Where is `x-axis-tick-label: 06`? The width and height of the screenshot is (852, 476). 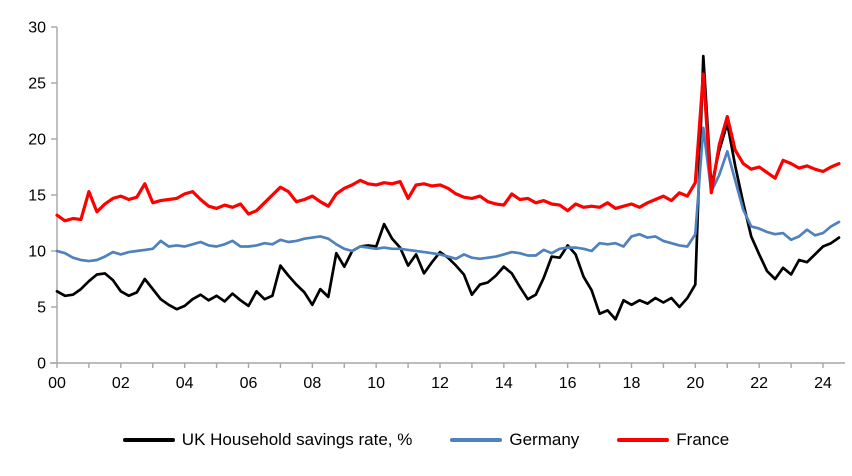
x-axis-tick-label: 06 is located at coordinates (249, 383).